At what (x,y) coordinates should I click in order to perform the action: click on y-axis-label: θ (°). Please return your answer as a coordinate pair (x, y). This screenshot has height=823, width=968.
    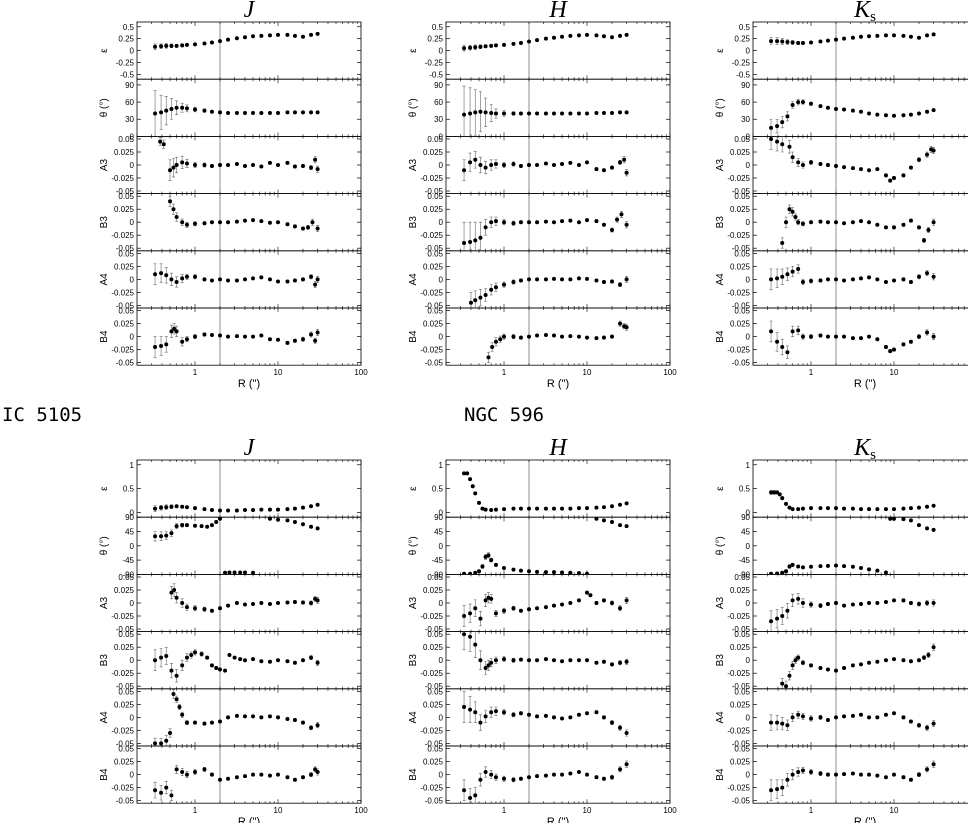
    Looking at the image, I should click on (104, 107).